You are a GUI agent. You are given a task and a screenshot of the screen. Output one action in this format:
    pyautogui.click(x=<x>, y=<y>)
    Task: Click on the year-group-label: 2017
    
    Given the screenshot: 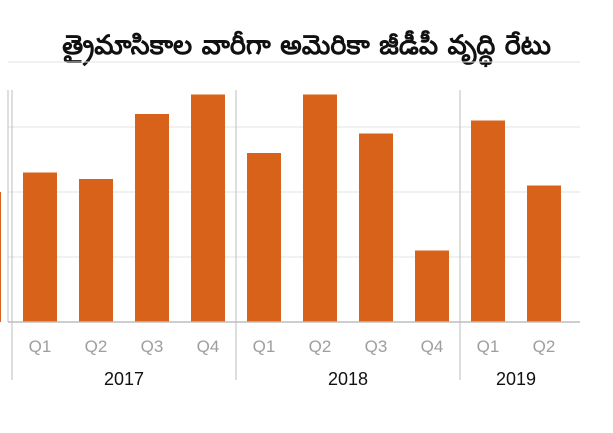 What is the action you would take?
    pyautogui.click(x=124, y=379)
    